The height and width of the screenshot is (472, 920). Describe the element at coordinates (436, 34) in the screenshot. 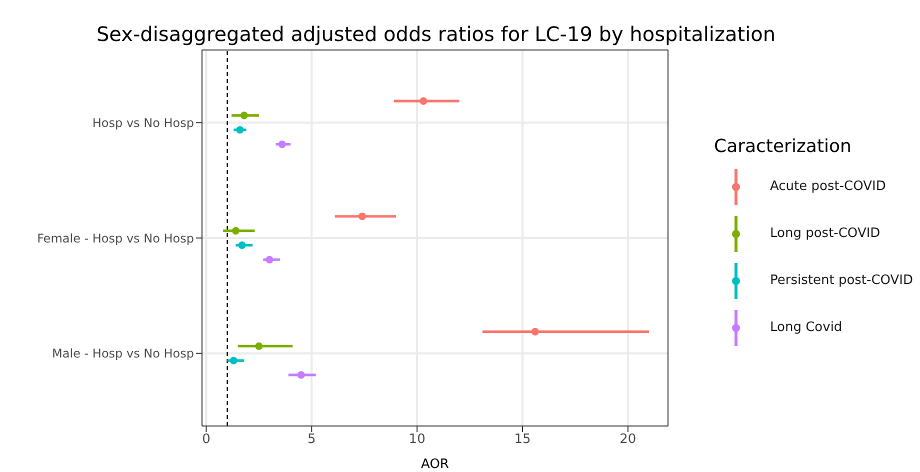

I see `chart-title: Sex-disaggregated adjusted odds ratios for LC-19 by hospitalization` at that location.